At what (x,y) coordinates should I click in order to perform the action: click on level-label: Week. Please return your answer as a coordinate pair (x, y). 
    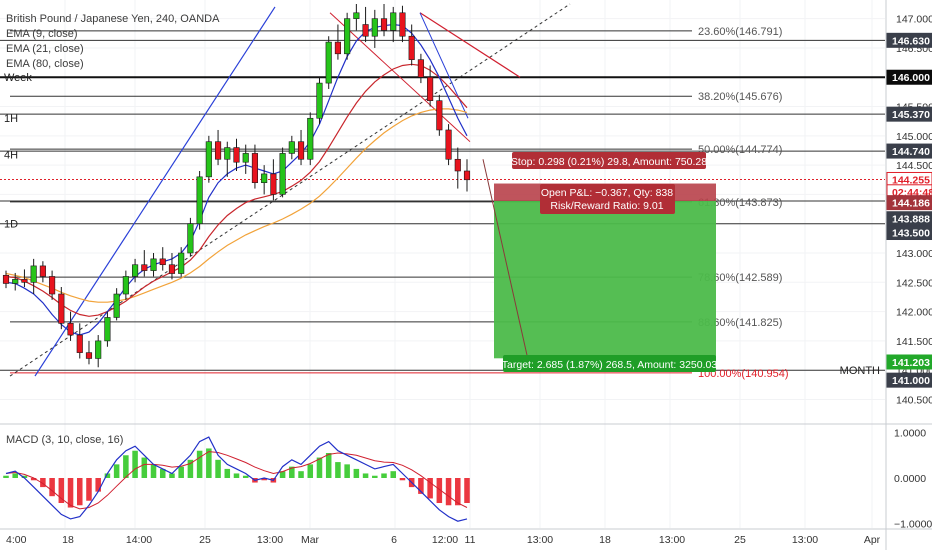
    Looking at the image, I should click on (18, 78).